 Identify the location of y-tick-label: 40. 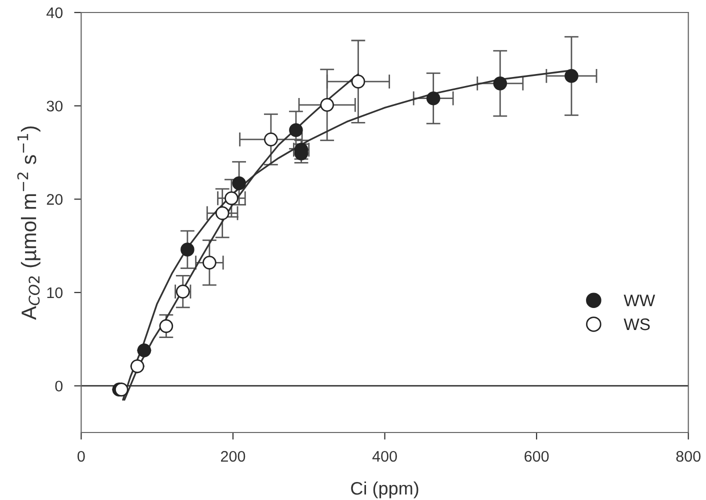
(54, 12).